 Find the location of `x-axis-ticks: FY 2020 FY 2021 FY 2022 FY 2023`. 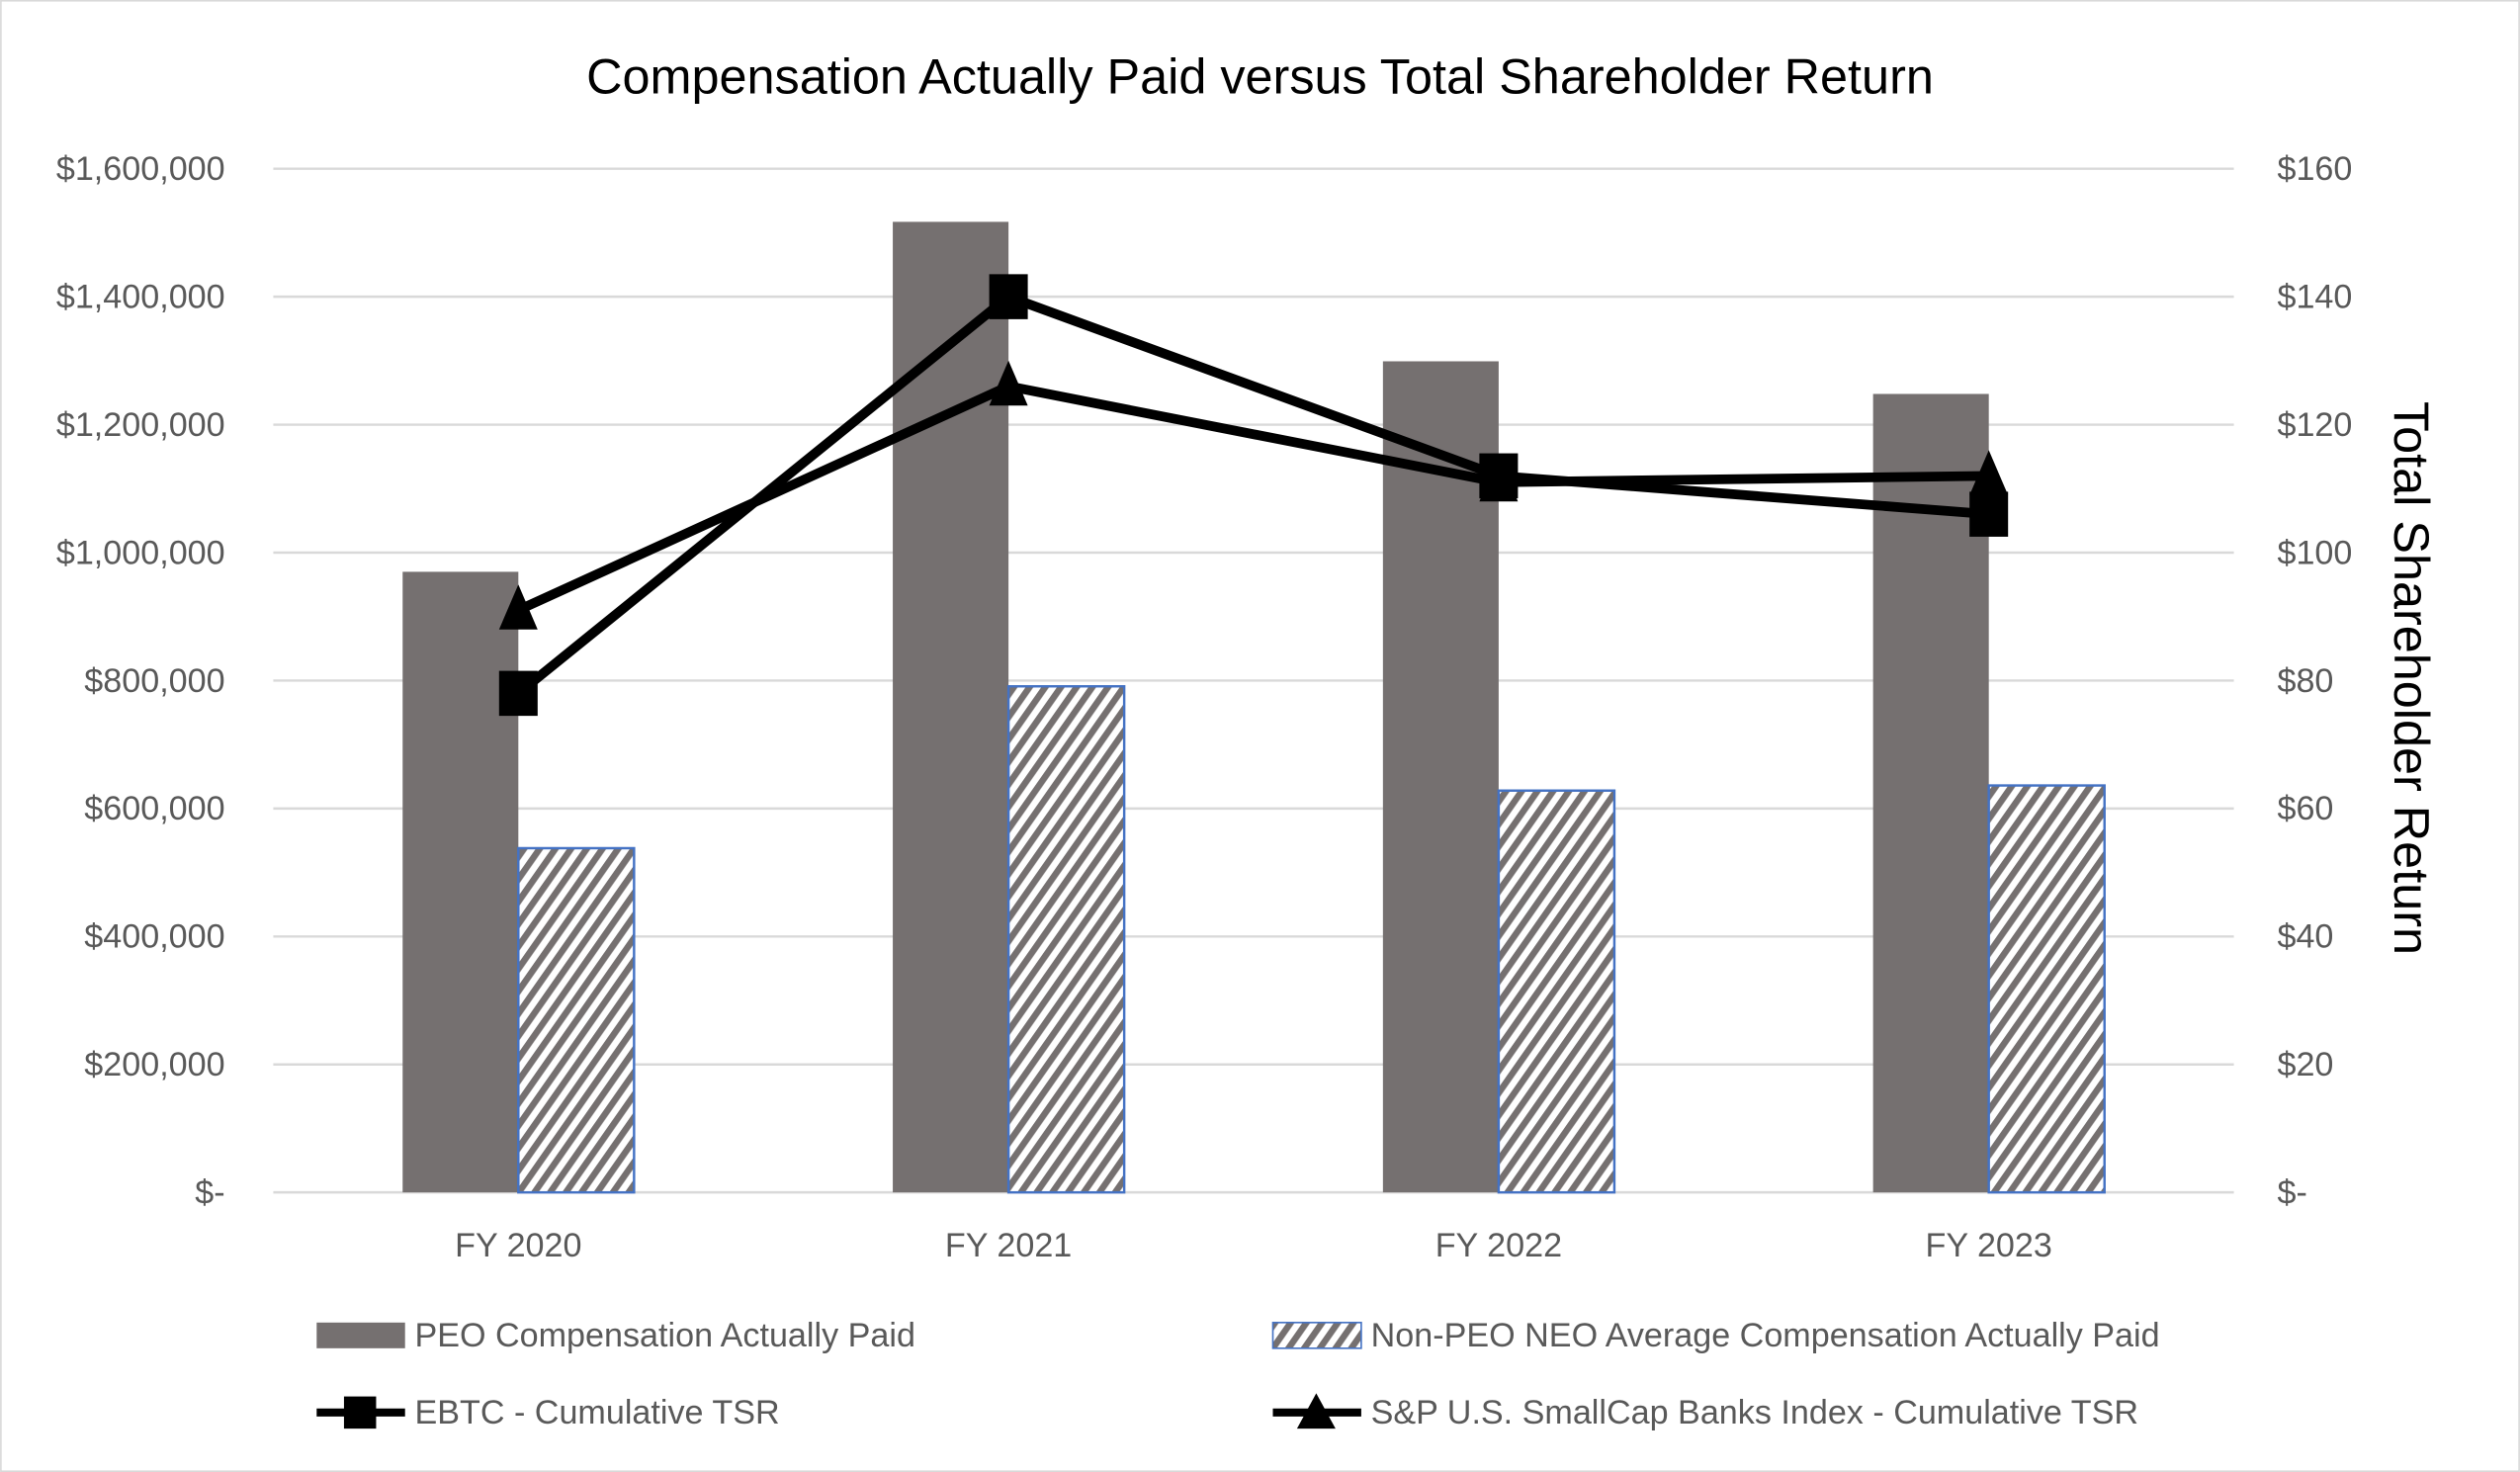

x-axis-ticks: FY 2020 FY 2021 FY 2022 FY 2023 is located at coordinates (1253, 1245).